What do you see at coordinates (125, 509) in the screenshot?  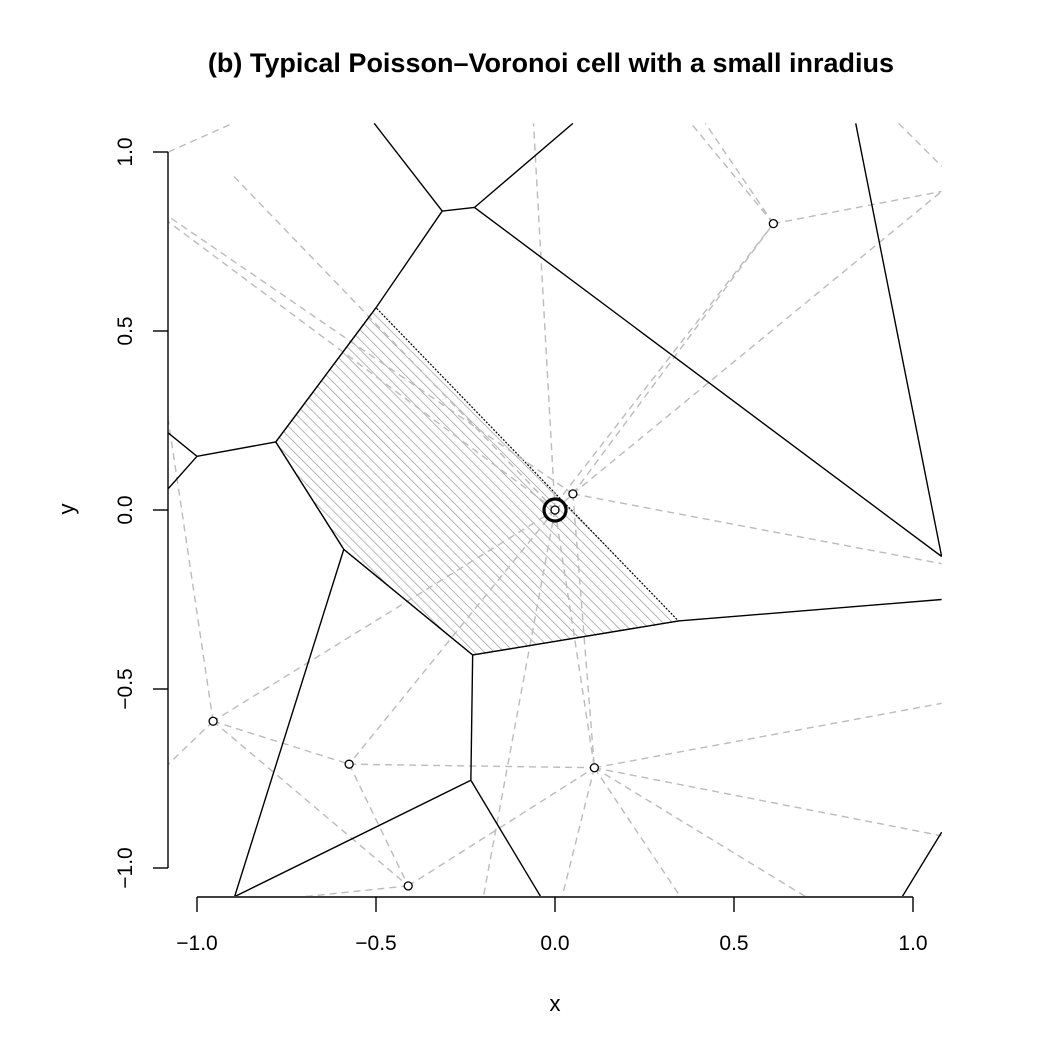 I see `y-tick-label-2: 0.0` at bounding box center [125, 509].